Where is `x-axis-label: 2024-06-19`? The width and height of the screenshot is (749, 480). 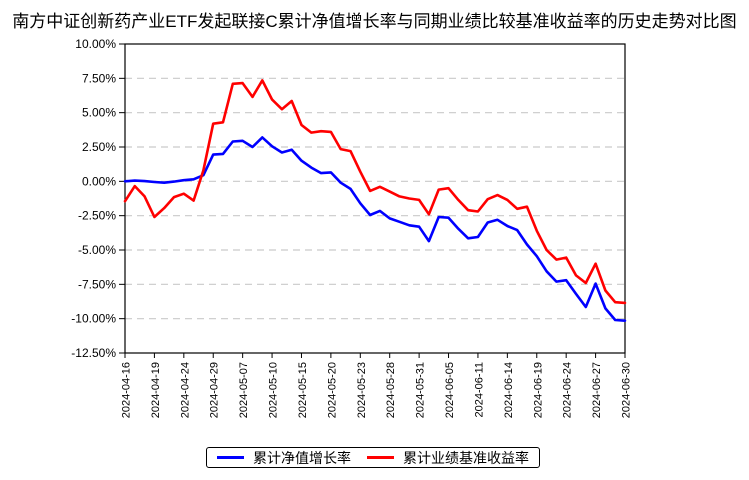 x-axis-label: 2024-06-19 is located at coordinates (538, 390).